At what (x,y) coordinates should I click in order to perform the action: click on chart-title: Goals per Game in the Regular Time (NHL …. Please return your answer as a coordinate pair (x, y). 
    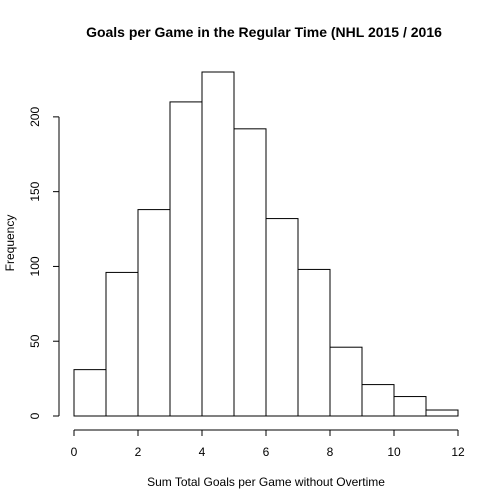
    Looking at the image, I should click on (264, 32).